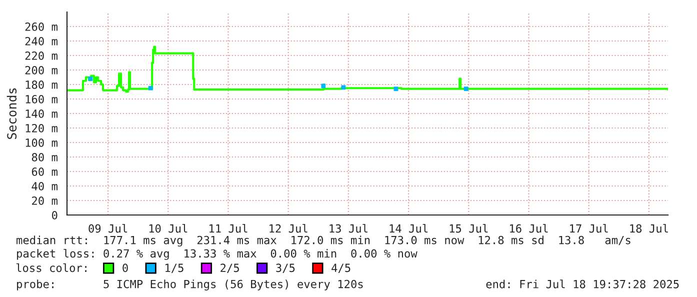 This screenshot has height=297, width=697. What do you see at coordinates (582, 284) in the screenshot?
I see `text: end: Fri Jul 18 19:37:28 2025` at bounding box center [582, 284].